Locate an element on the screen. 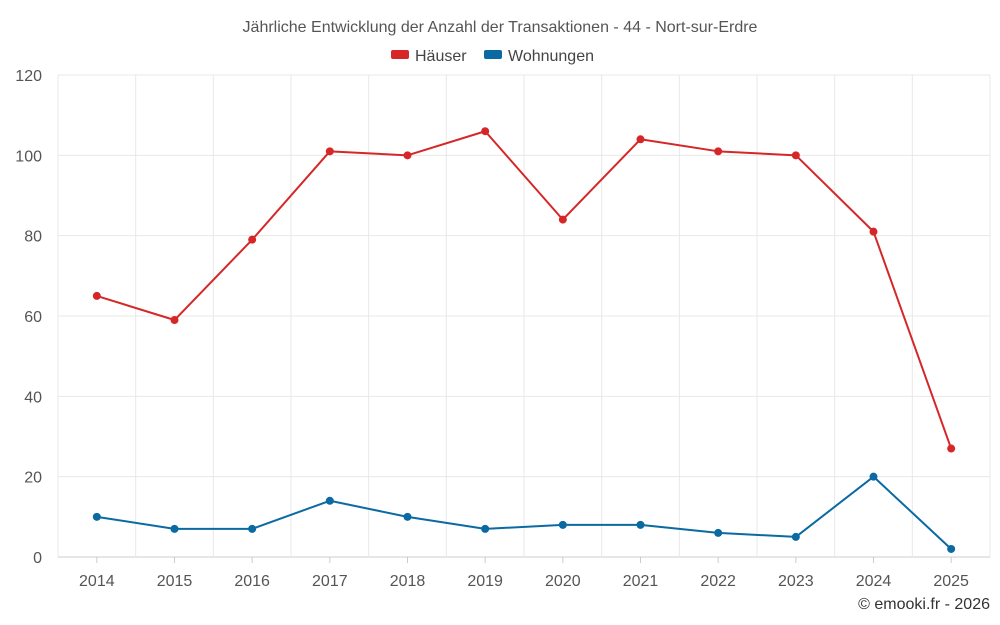  legend-swatch-wohnungen is located at coordinates (493, 54).